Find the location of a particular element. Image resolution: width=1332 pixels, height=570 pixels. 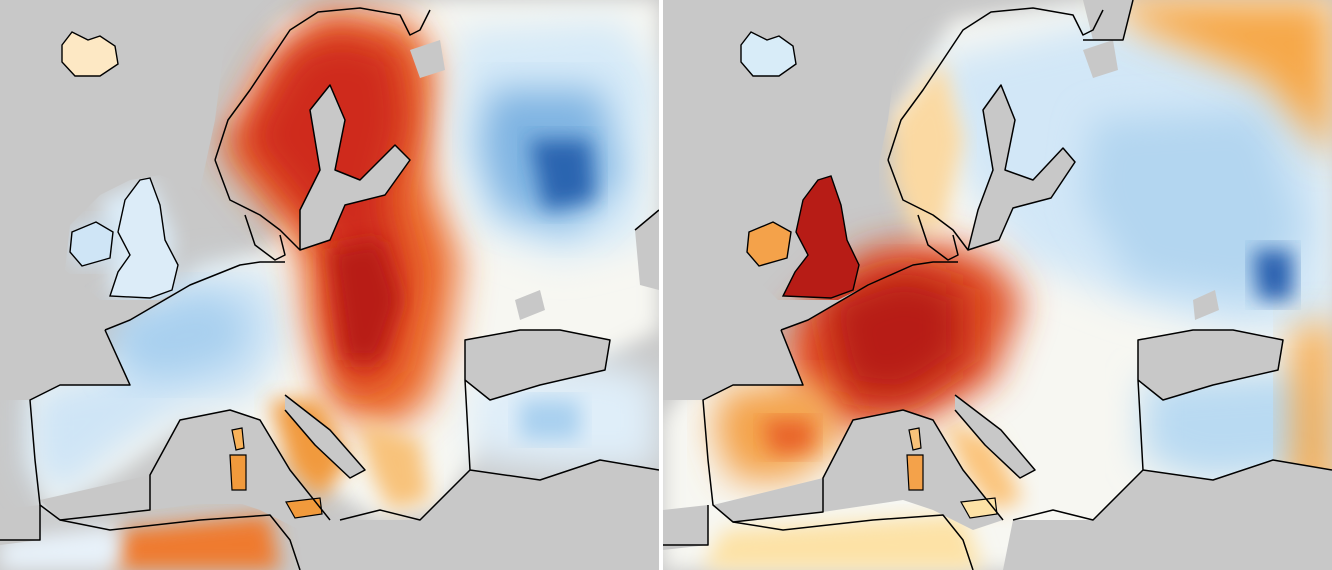

field-africa-warm is located at coordinates (195, 542).